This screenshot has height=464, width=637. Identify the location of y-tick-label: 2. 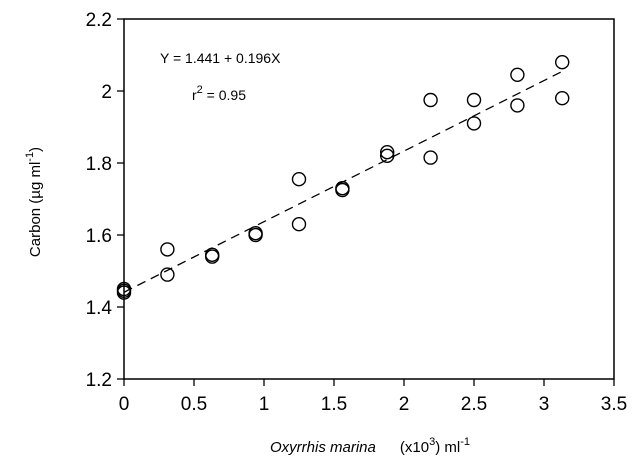
(106, 92).